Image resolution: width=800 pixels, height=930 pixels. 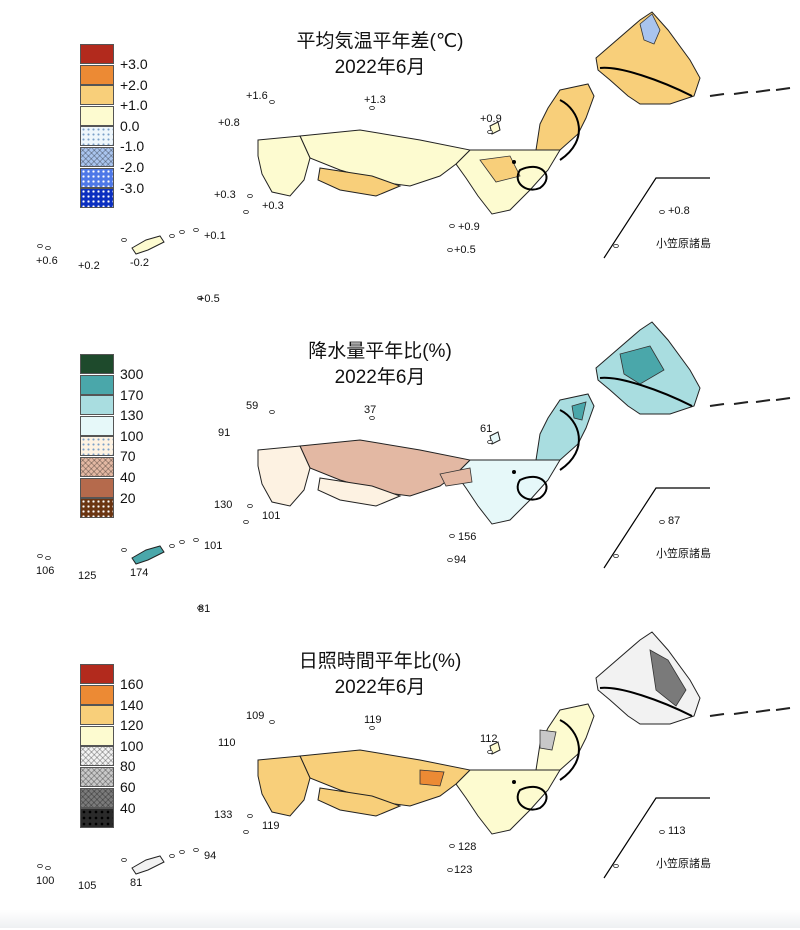 I want to click on station-value: +0.1, so click(x=215, y=236).